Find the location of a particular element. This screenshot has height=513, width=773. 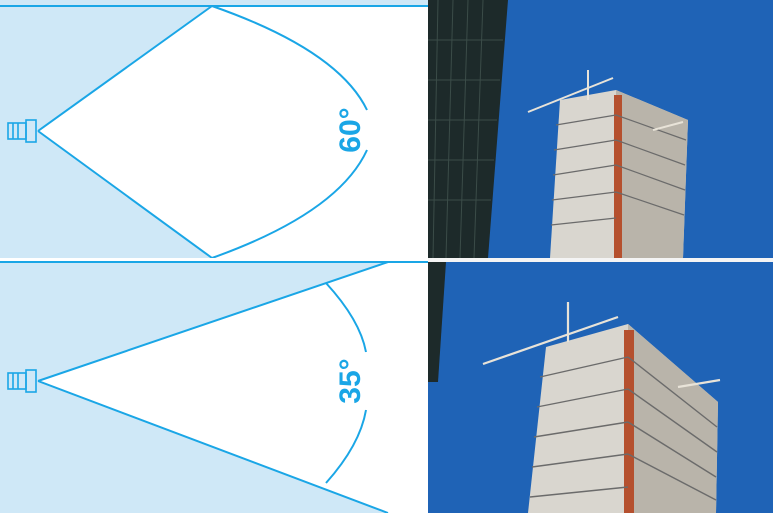

panel-separator is located at coordinates (214, 260).